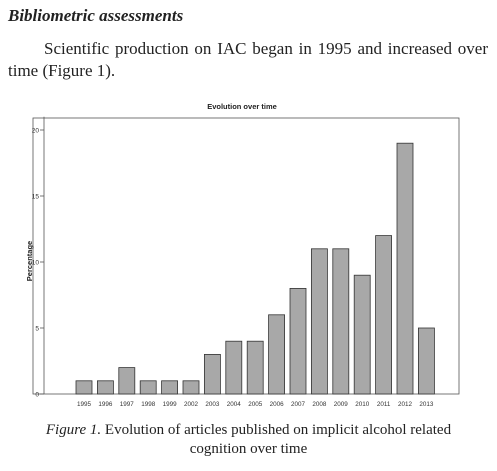 This screenshot has width=497, height=471. I want to click on x-tick-label: 2005, so click(255, 404).